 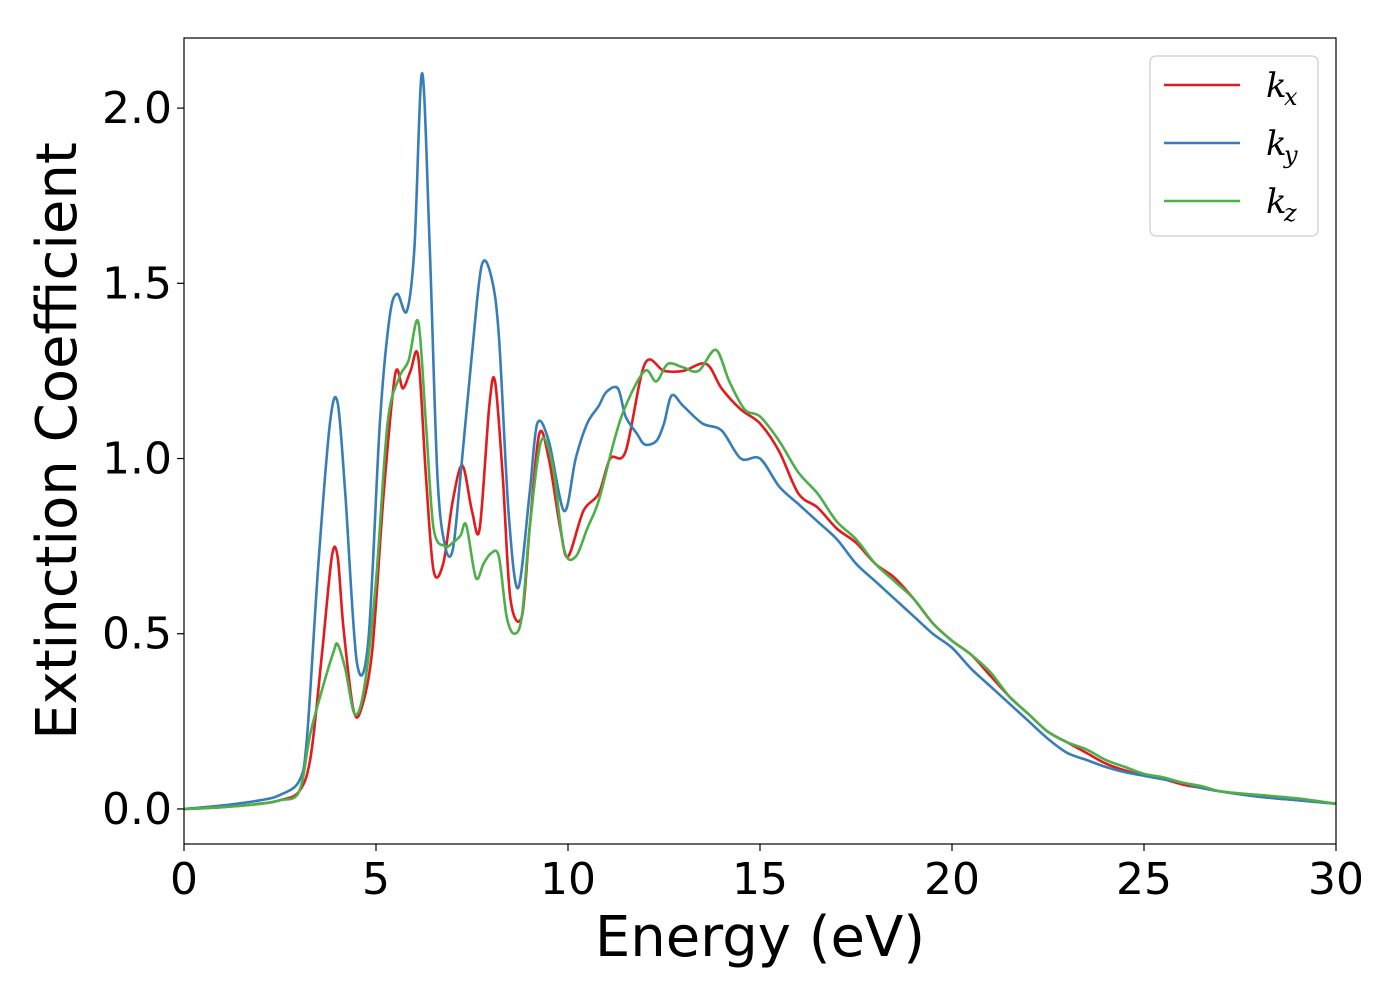 What do you see at coordinates (184, 879) in the screenshot?
I see `x-tick-label: 0` at bounding box center [184, 879].